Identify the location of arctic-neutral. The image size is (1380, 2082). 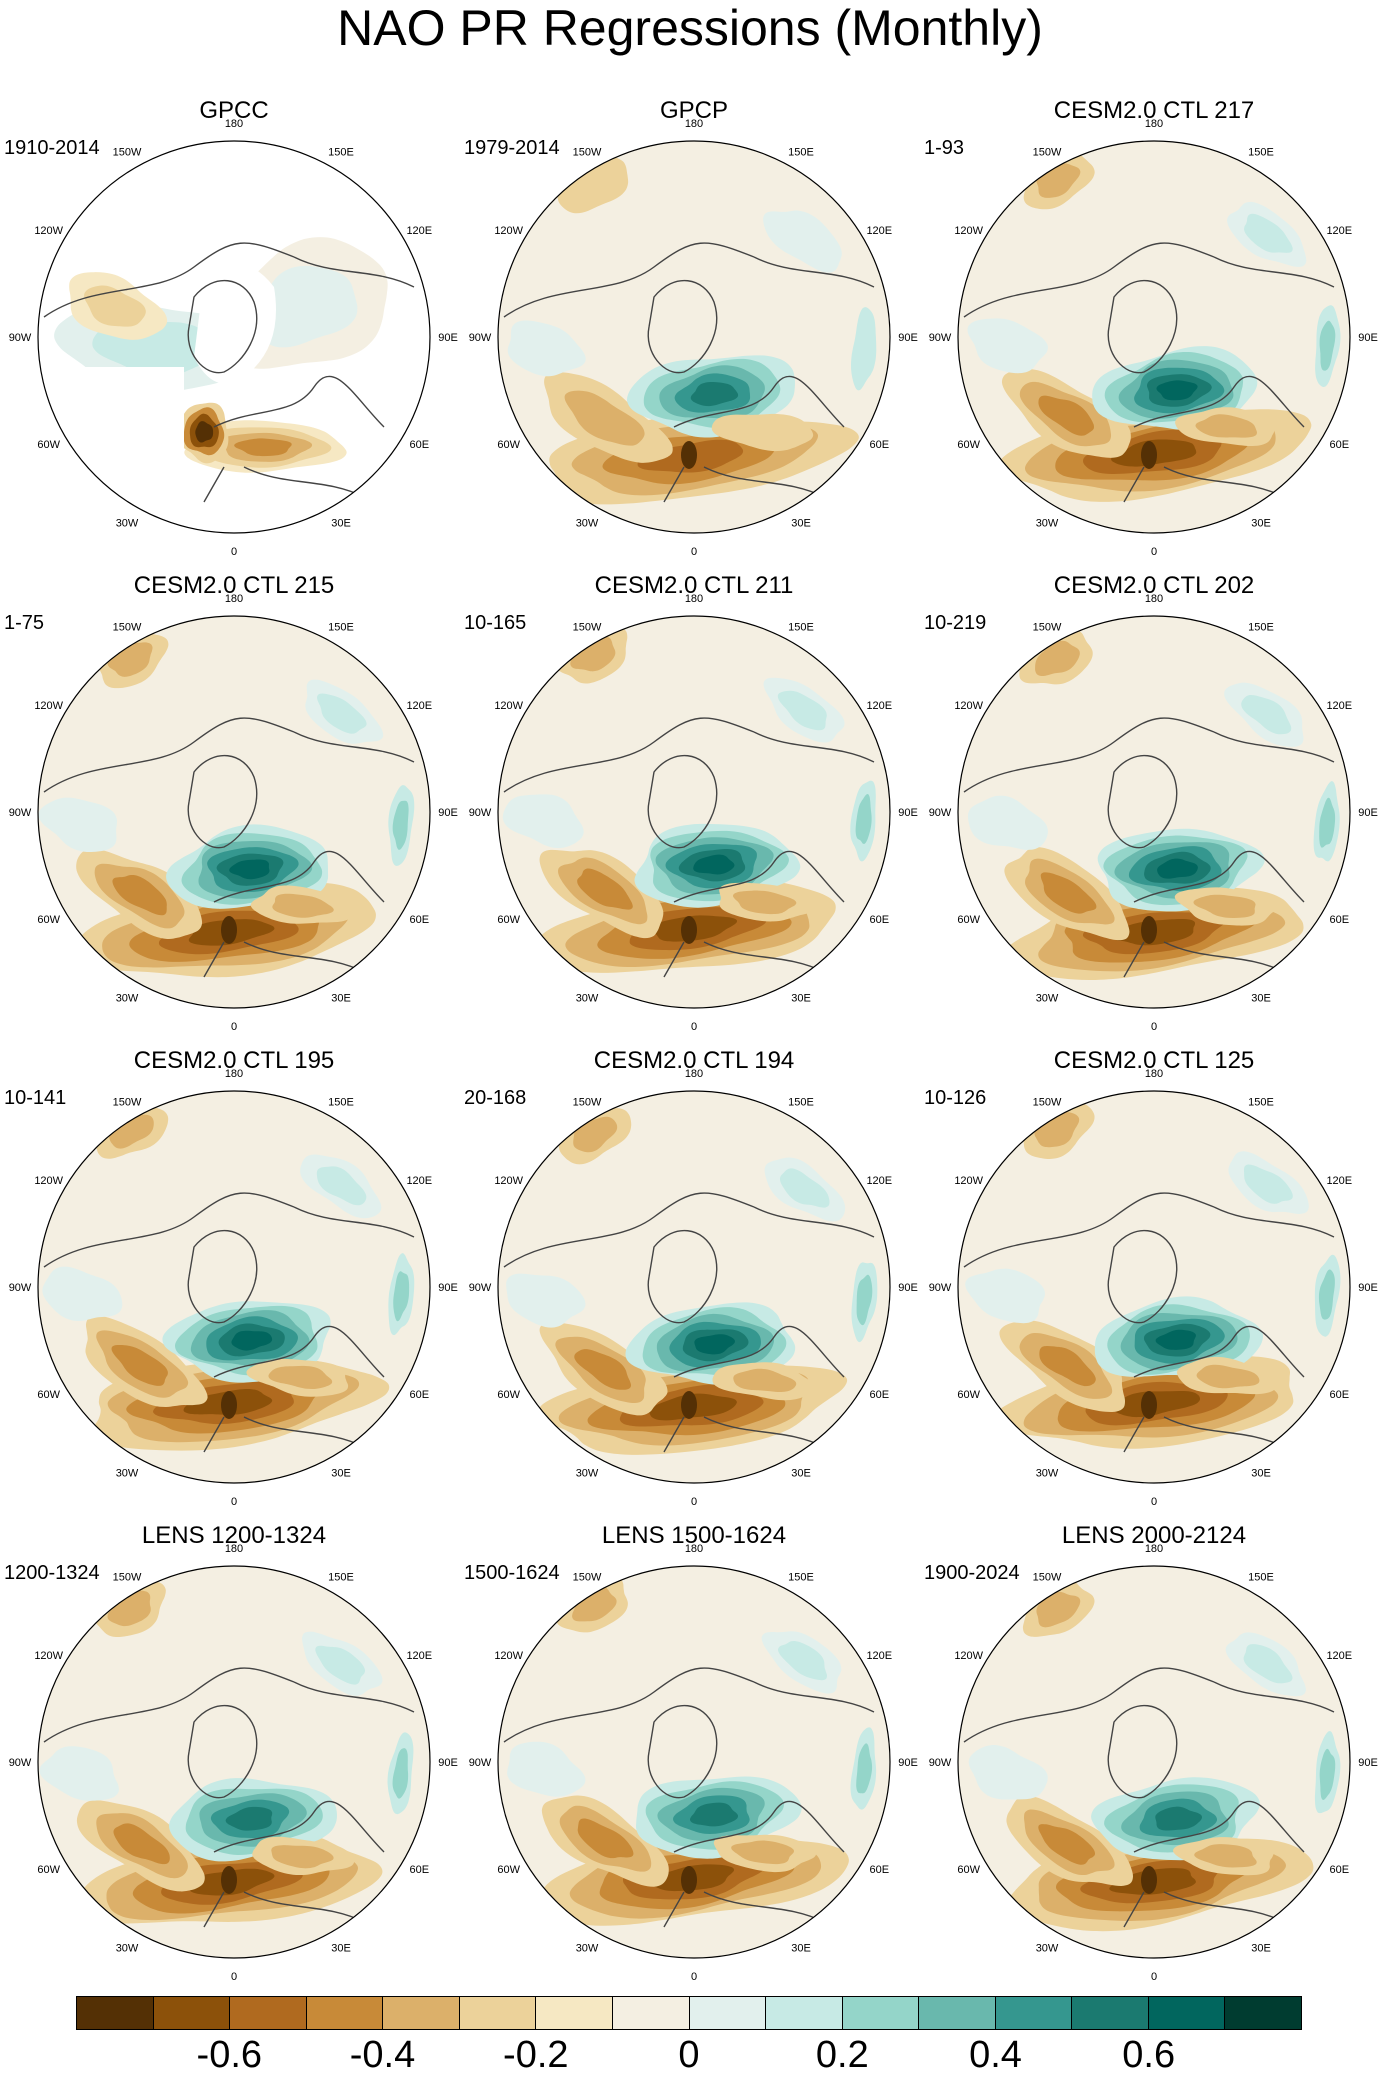
(1198, 752).